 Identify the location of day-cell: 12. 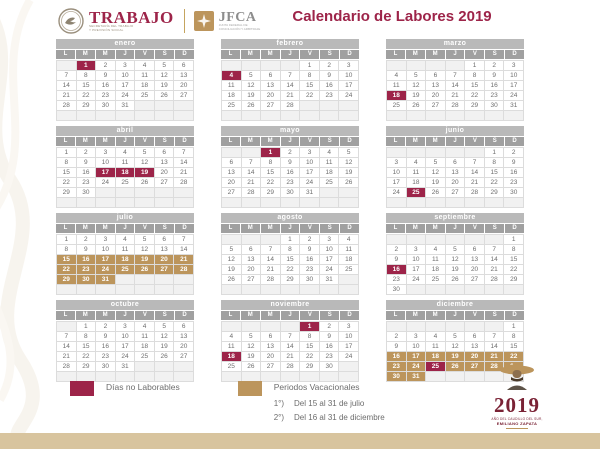
(232, 260).